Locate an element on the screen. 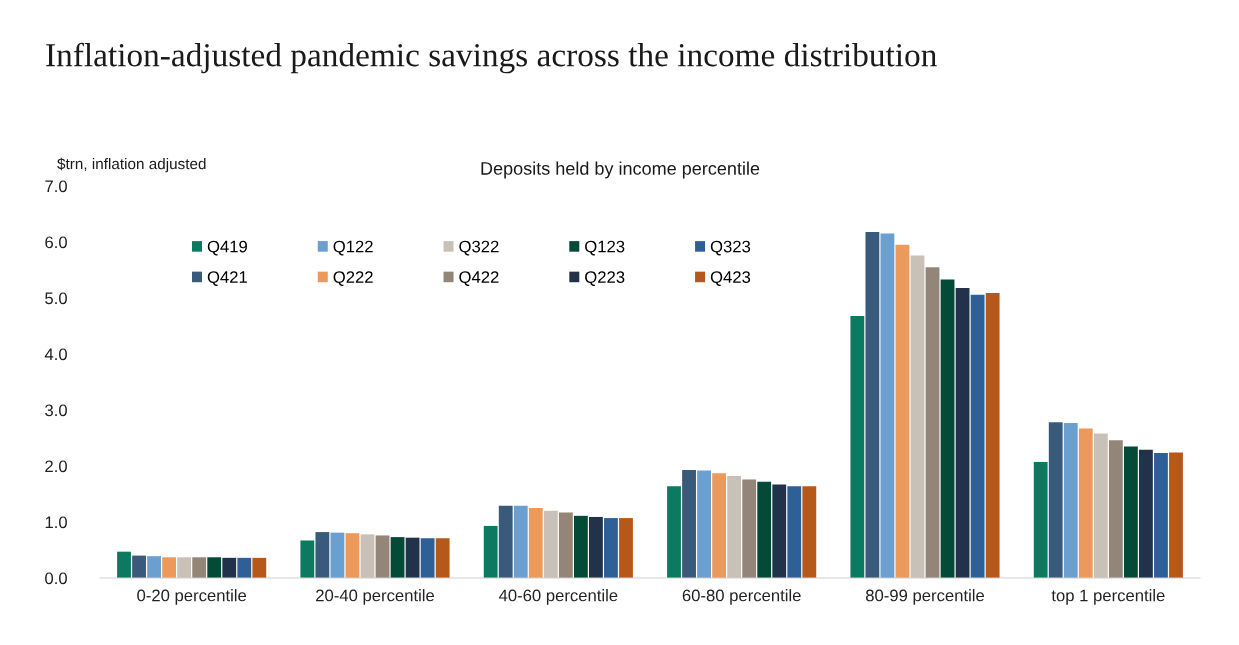 The height and width of the screenshot is (645, 1239). legend-label: Q419 is located at coordinates (227, 248).